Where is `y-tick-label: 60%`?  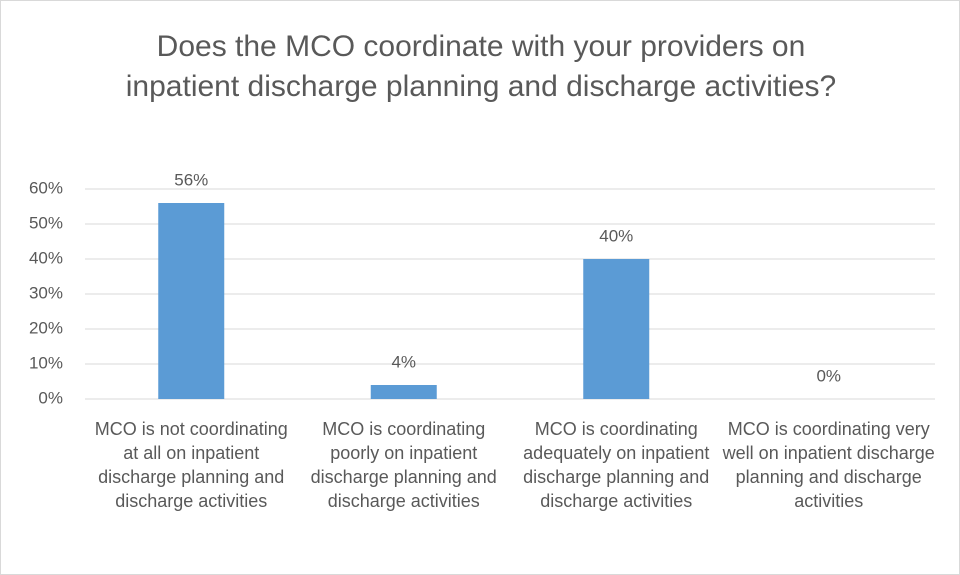
y-tick-label: 60% is located at coordinates (46, 187).